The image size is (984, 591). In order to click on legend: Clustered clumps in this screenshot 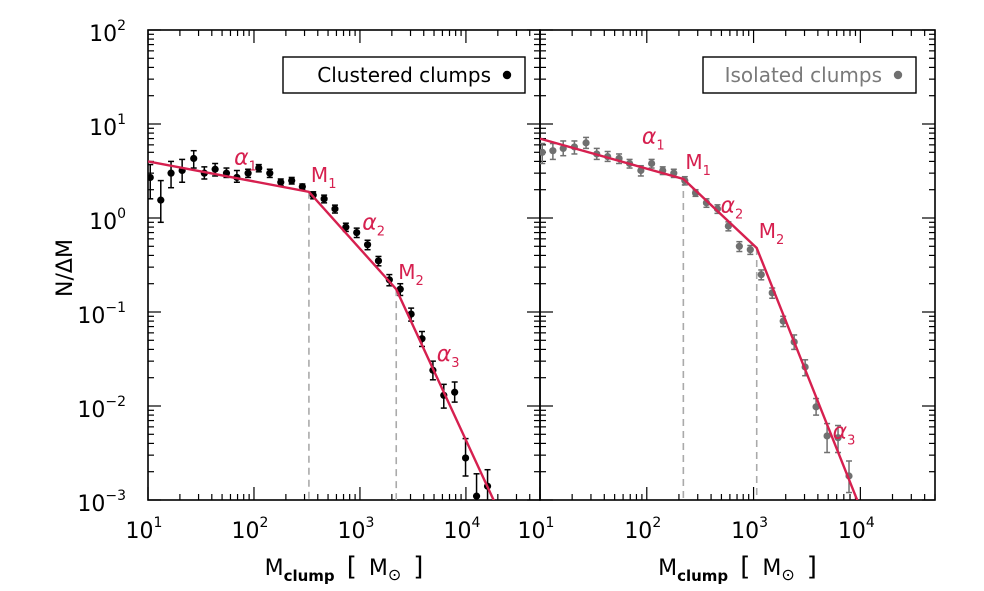, I will do `click(404, 75)`.